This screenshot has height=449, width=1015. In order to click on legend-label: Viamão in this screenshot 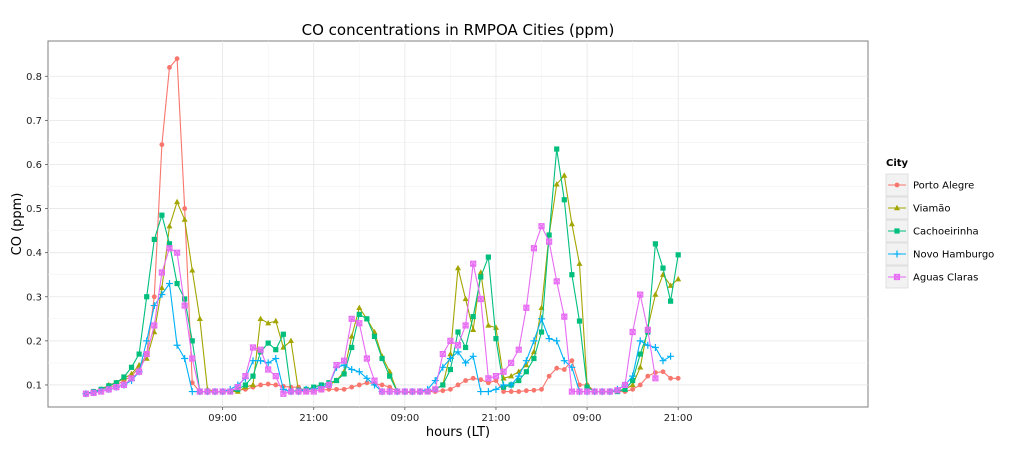, I will do `click(932, 209)`.